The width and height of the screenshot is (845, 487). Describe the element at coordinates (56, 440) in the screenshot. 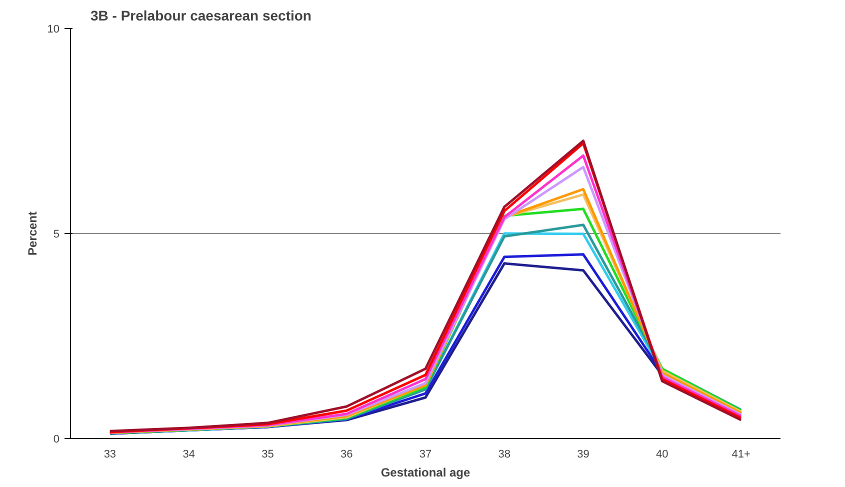

I see `y-tick-label: 0` at that location.